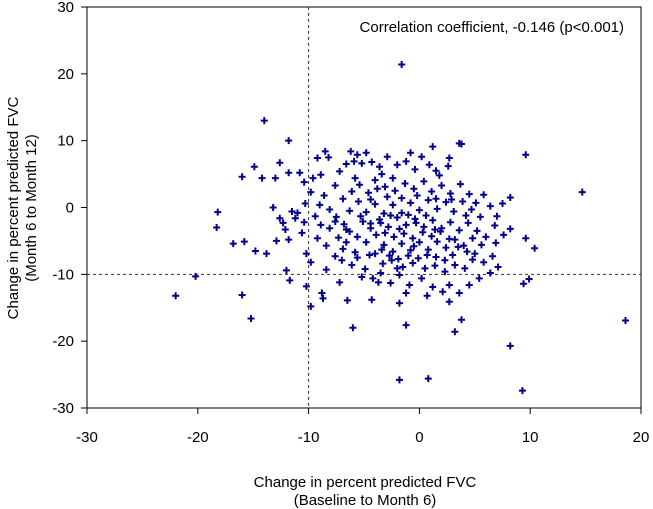 The image size is (653, 509). What do you see at coordinates (63, 408) in the screenshot?
I see `y-tick-label: -30` at bounding box center [63, 408].